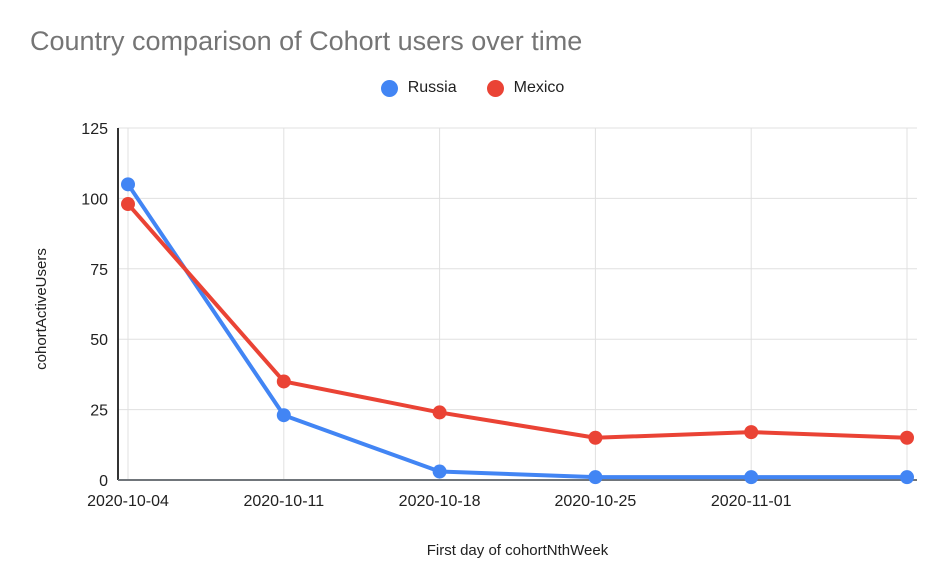  What do you see at coordinates (440, 501) in the screenshot?
I see `x-tick-label: 2020-10-18` at bounding box center [440, 501].